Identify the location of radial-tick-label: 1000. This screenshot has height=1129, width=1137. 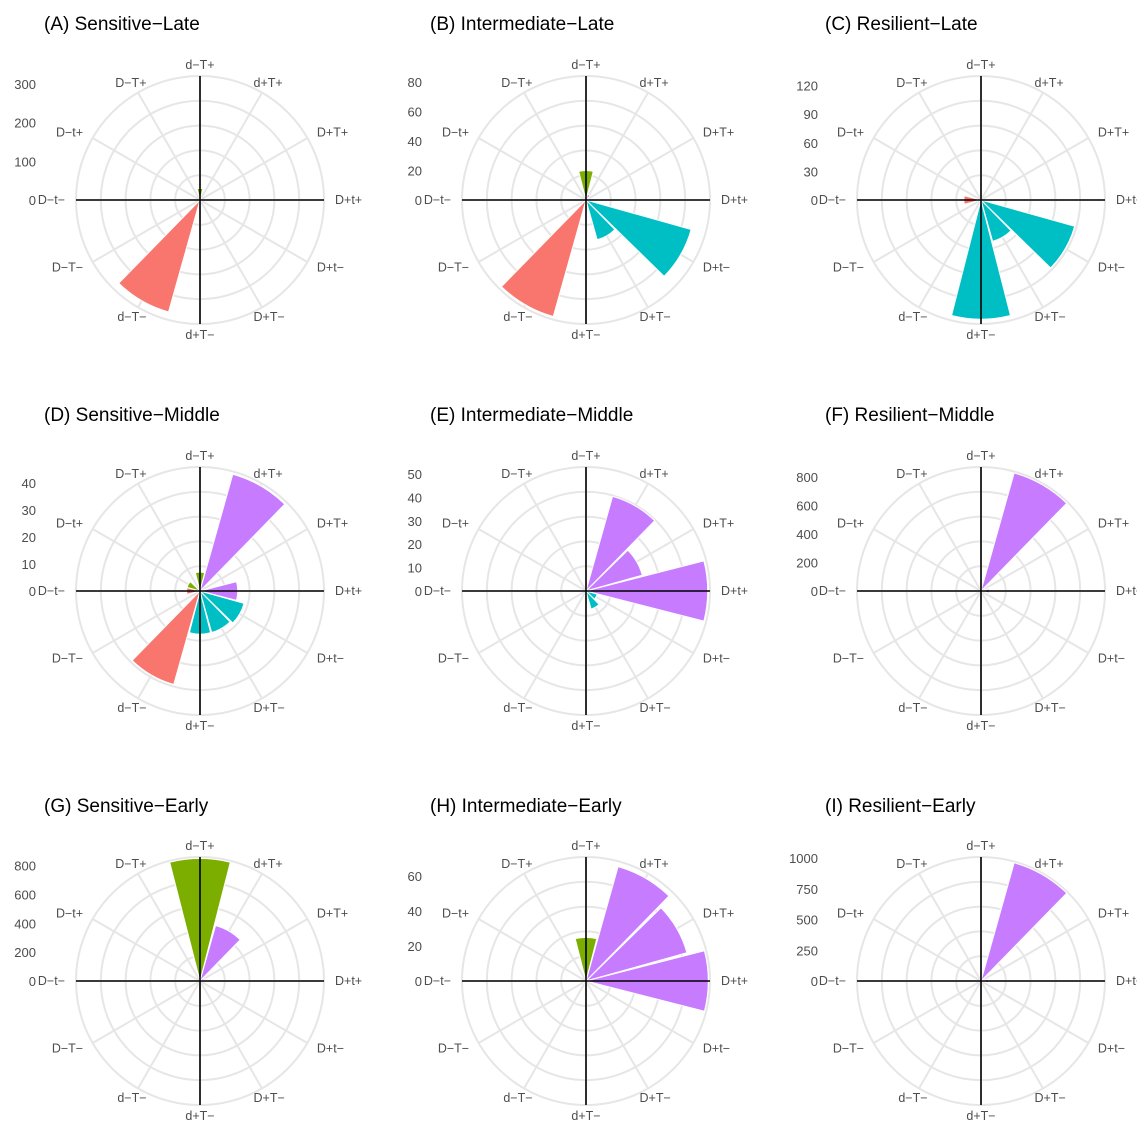
(803, 858).